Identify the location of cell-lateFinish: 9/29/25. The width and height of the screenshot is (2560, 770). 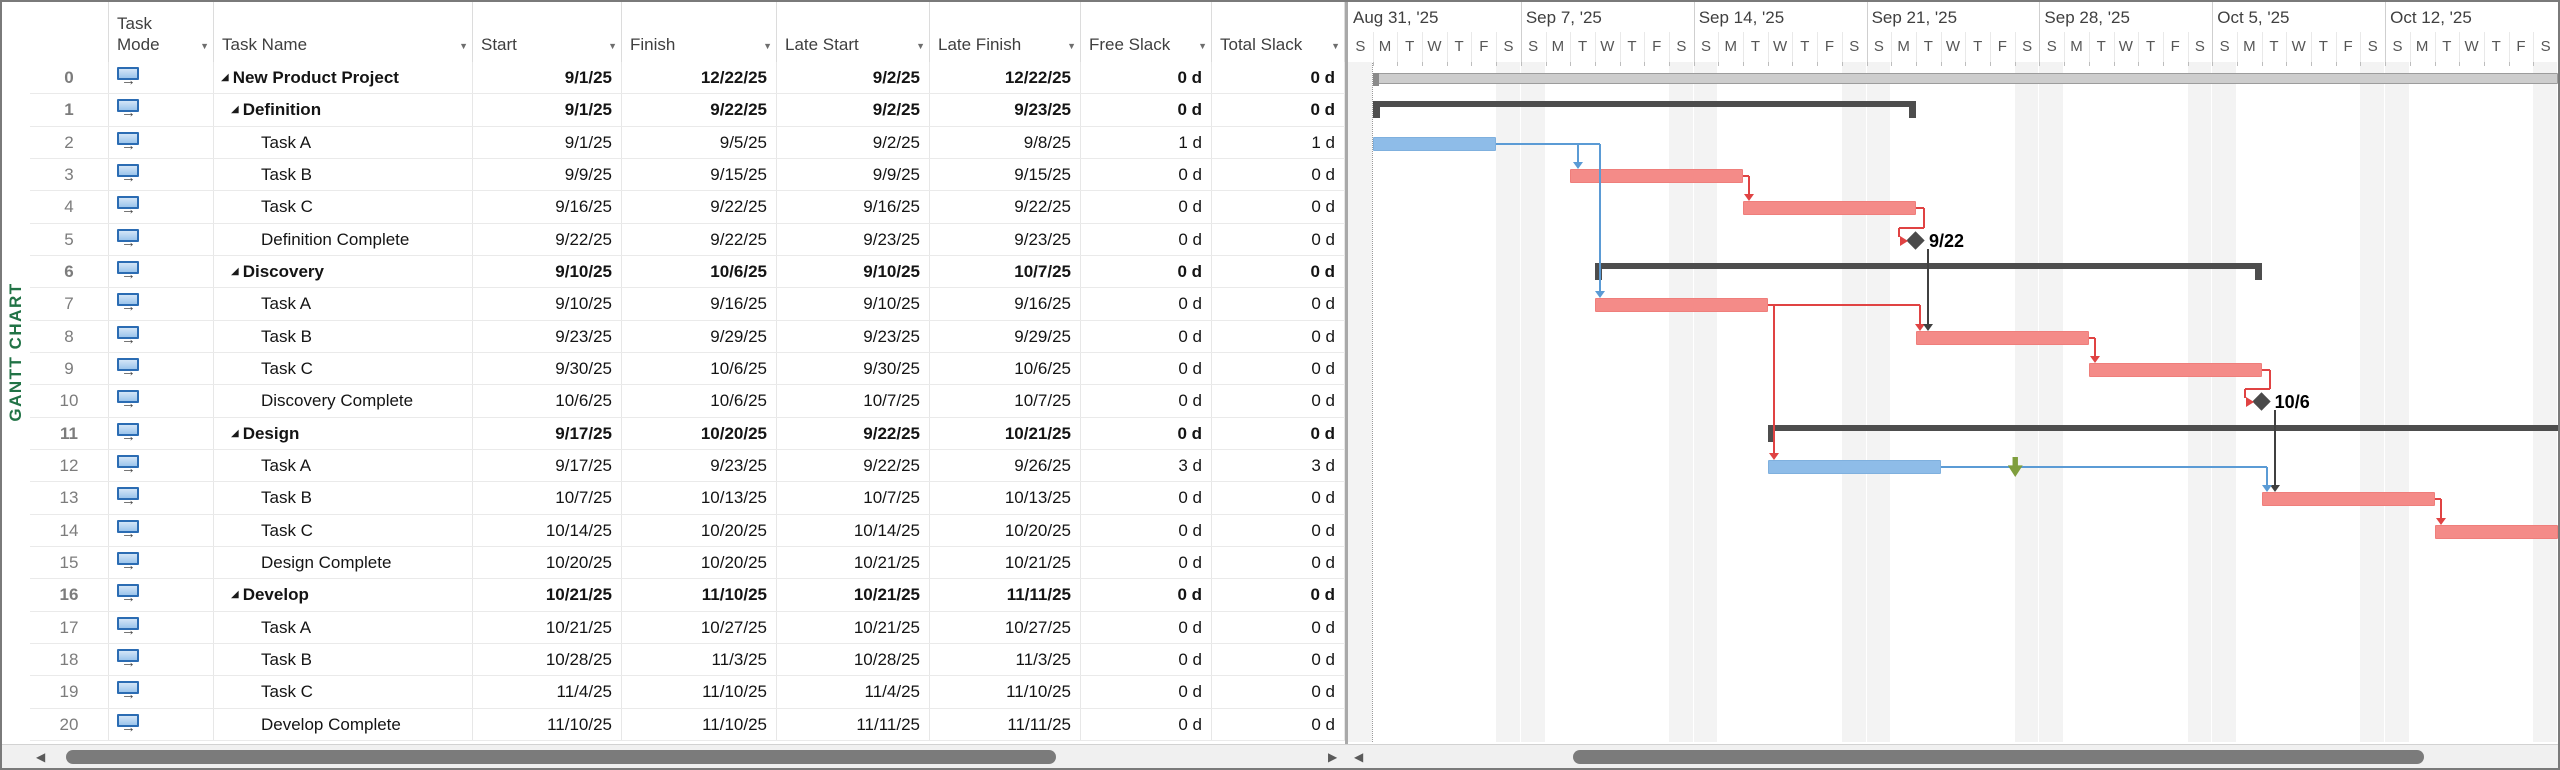
(1005, 336).